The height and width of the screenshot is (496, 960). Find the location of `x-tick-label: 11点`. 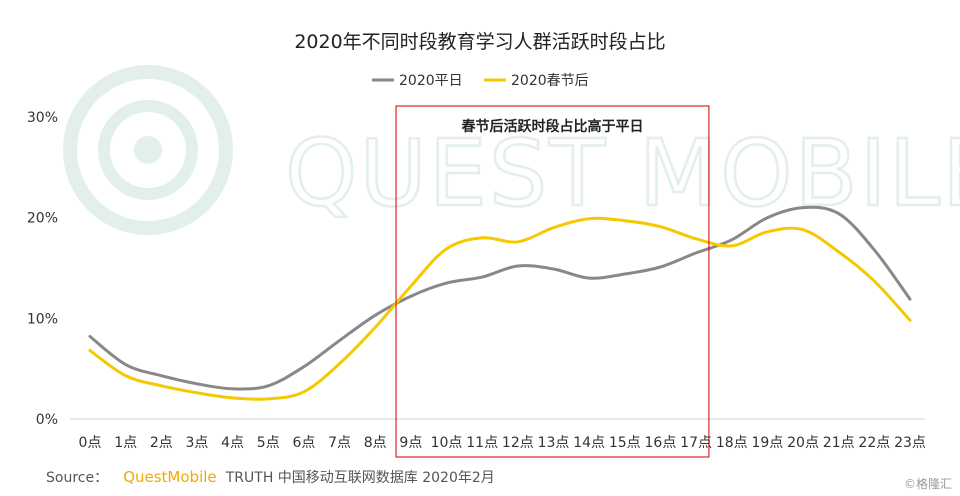

x-tick-label: 11点 is located at coordinates (482, 443).